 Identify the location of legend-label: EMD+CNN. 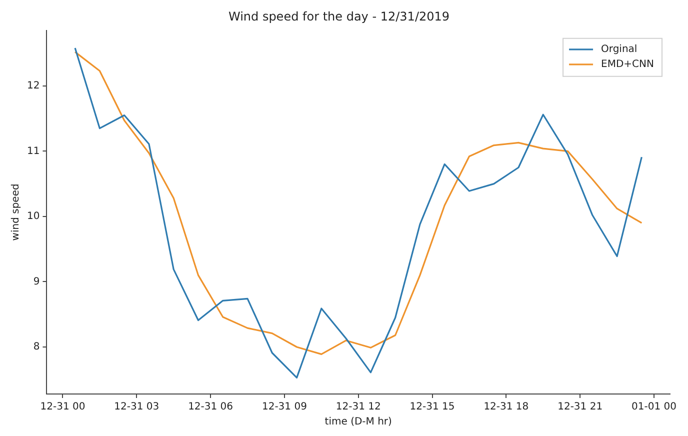
(627, 64).